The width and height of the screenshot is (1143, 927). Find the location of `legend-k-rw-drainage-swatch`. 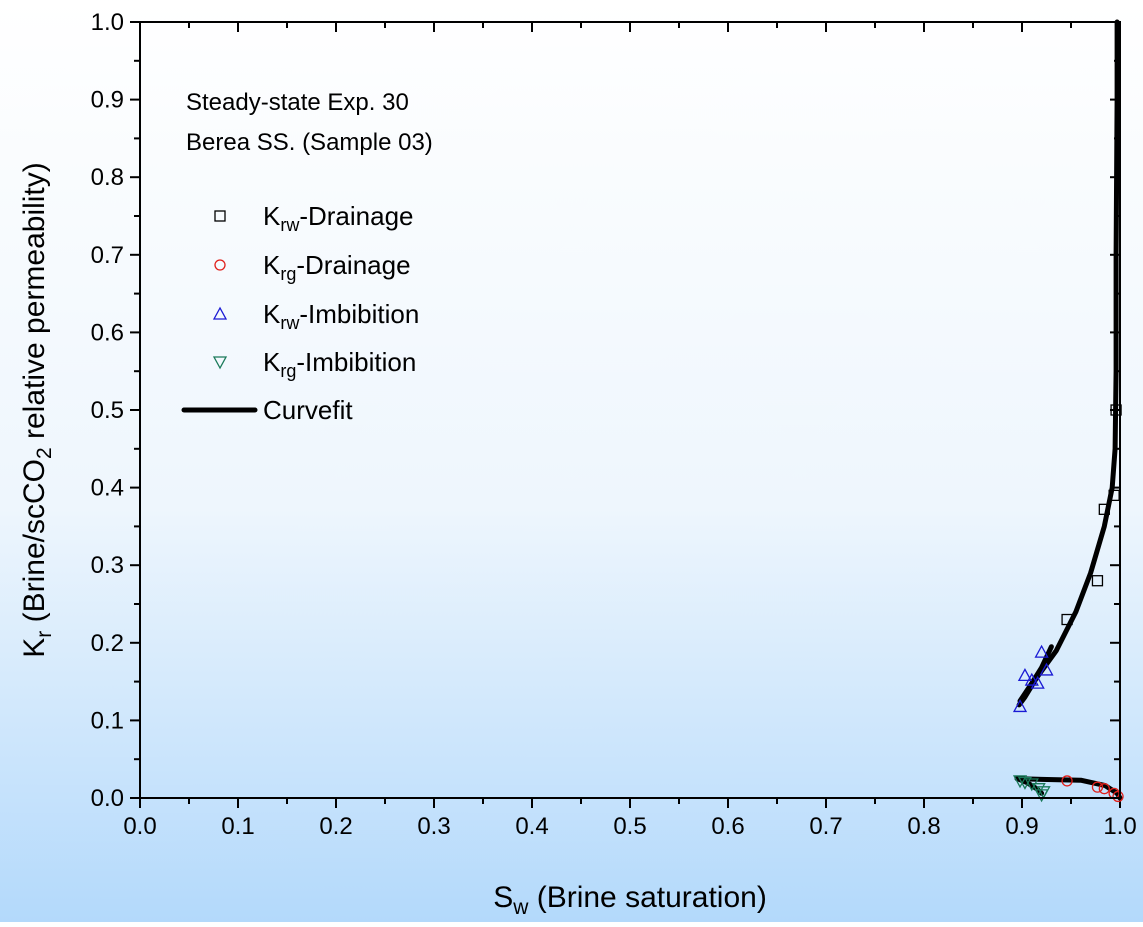

legend-k-rw-drainage-swatch is located at coordinates (220, 216).